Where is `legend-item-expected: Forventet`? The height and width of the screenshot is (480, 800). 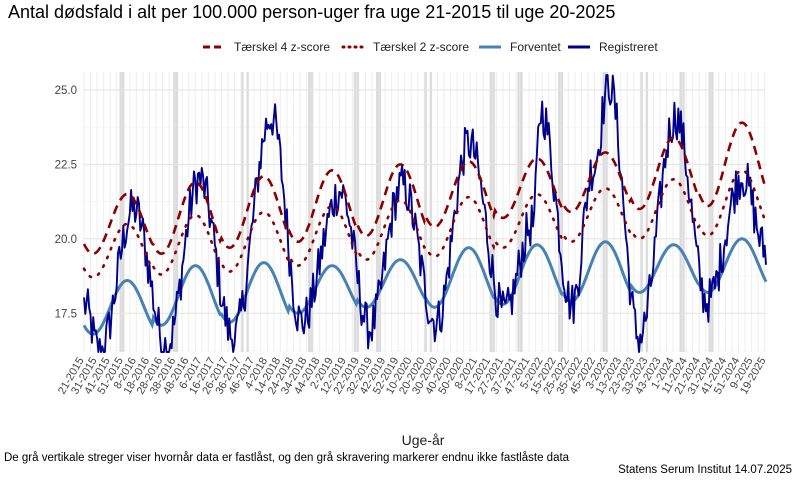 legend-item-expected: Forventet is located at coordinates (519, 47).